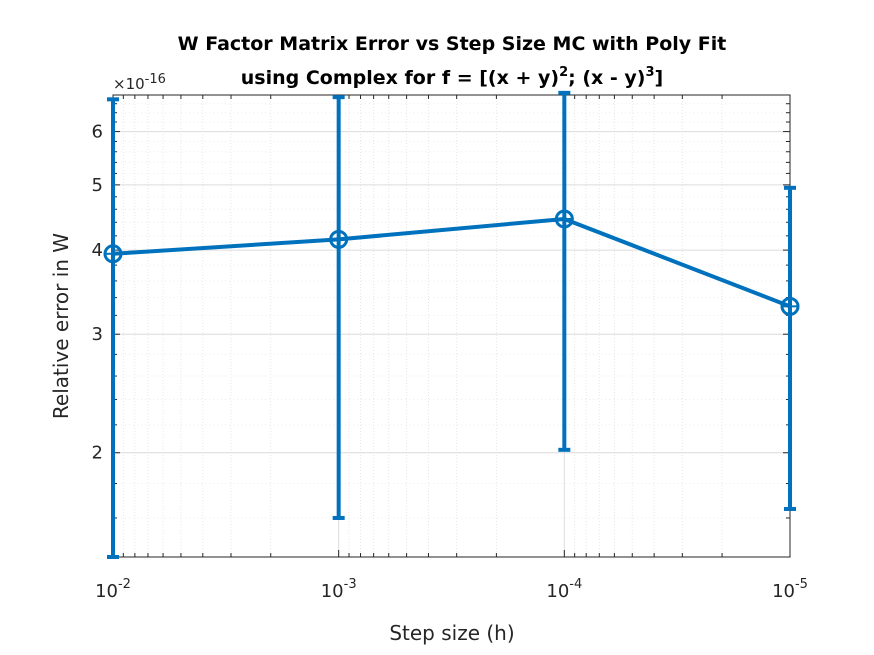  Describe the element at coordinates (97, 132) in the screenshot. I see `y-tick-label: 6` at that location.